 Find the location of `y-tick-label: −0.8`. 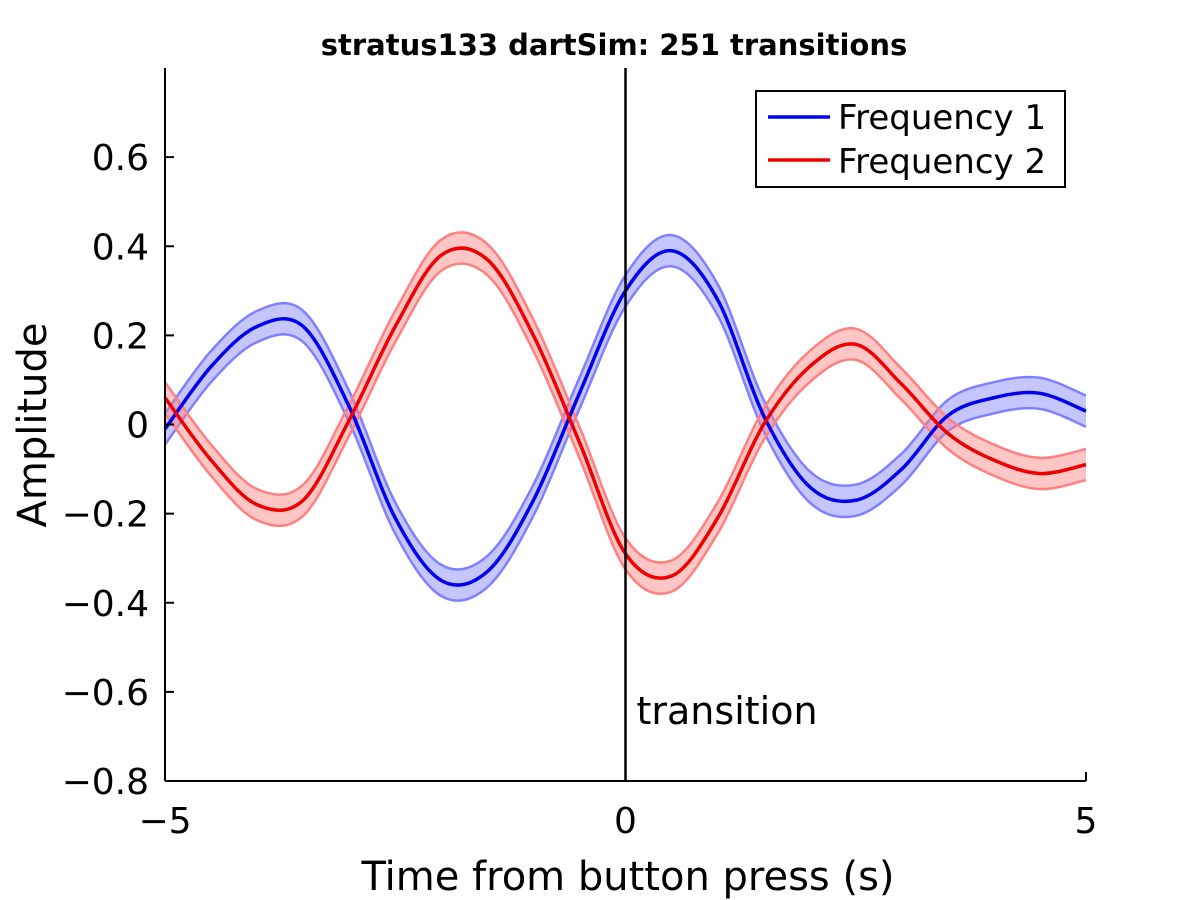

y-tick-label: −0.8 is located at coordinates (105, 782).